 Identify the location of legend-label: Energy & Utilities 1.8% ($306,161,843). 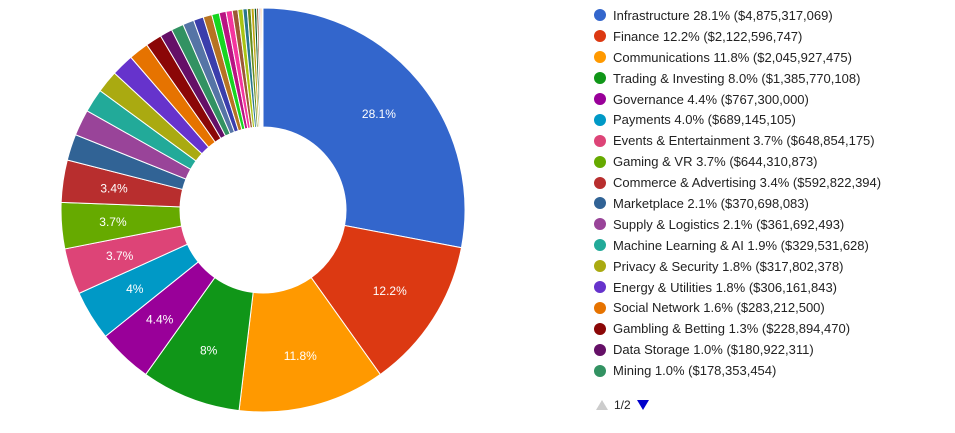
(725, 287).